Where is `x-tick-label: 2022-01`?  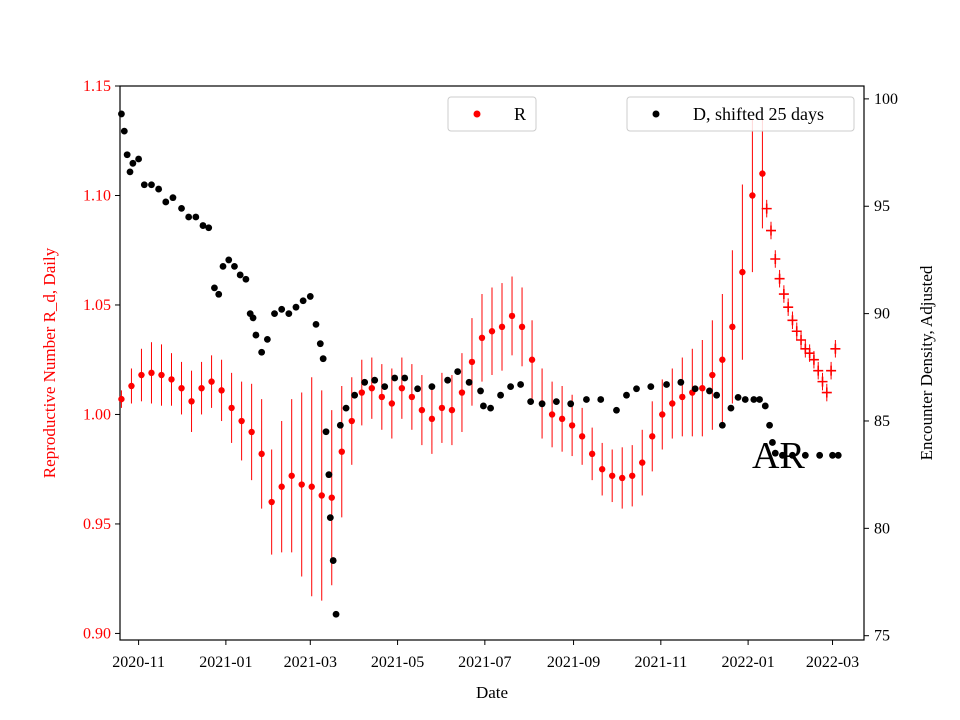 x-tick-label: 2022-01 is located at coordinates (747, 662).